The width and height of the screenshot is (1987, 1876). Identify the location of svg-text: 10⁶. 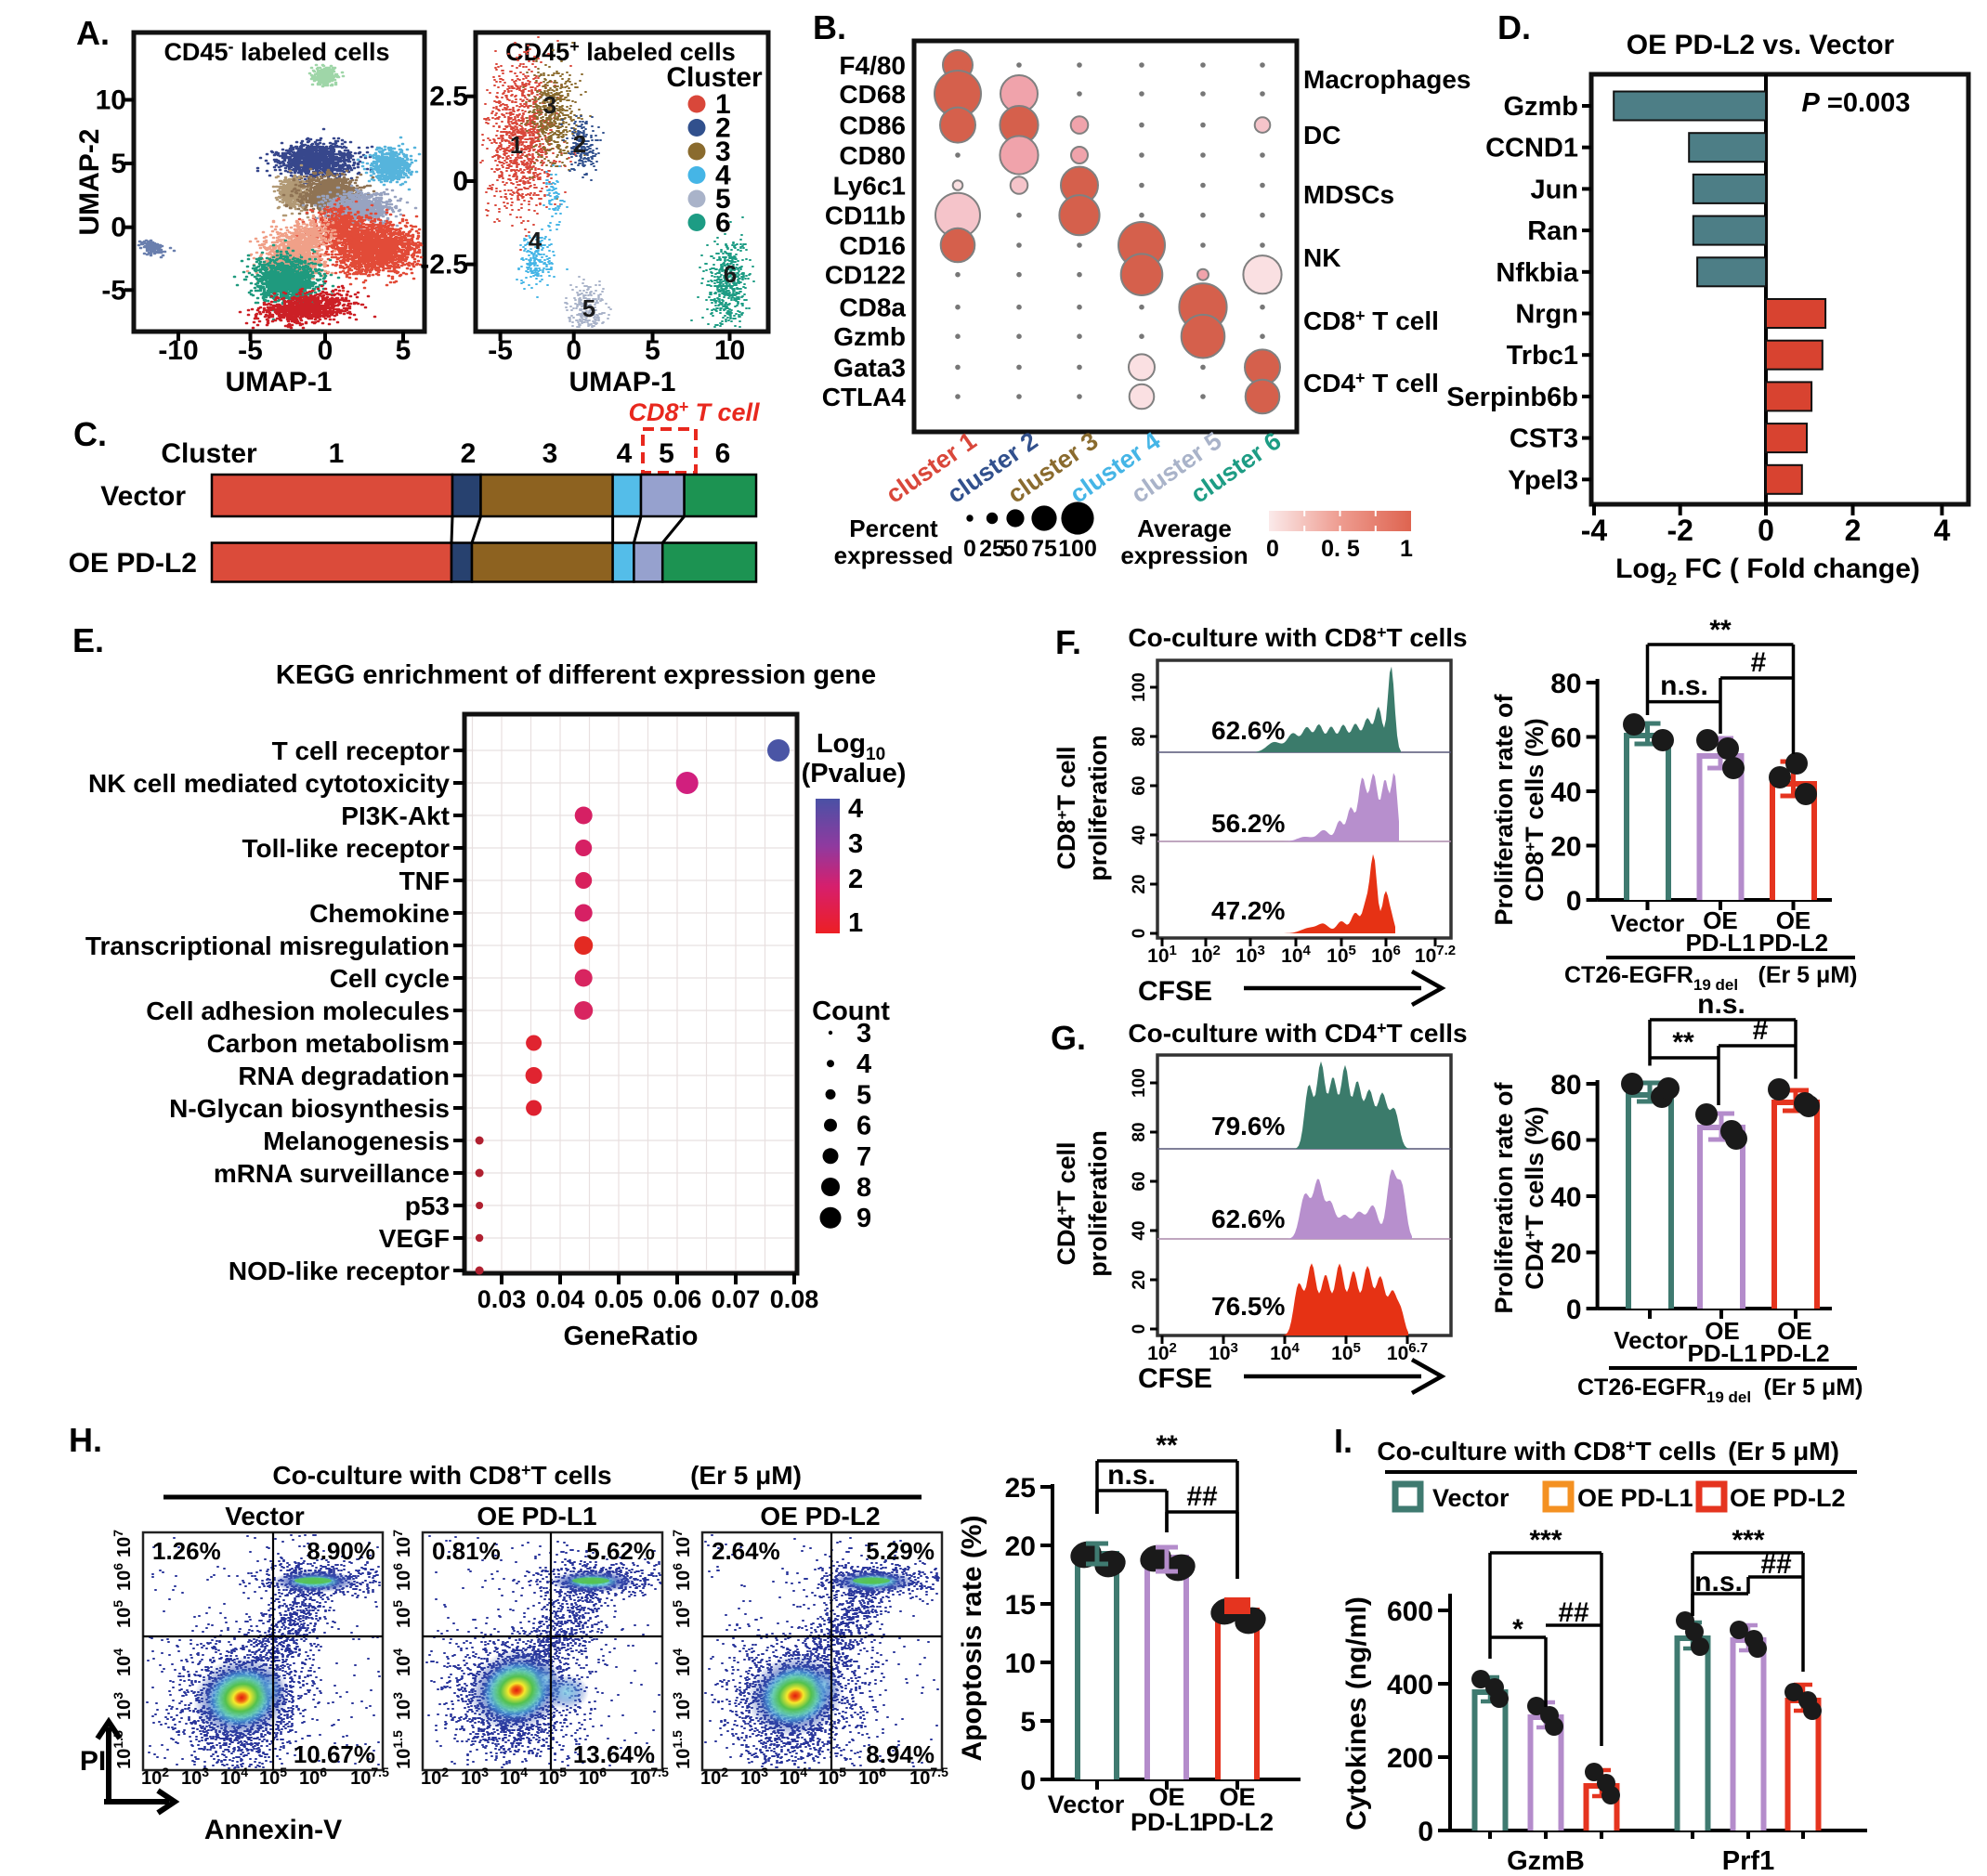
(1386, 955).